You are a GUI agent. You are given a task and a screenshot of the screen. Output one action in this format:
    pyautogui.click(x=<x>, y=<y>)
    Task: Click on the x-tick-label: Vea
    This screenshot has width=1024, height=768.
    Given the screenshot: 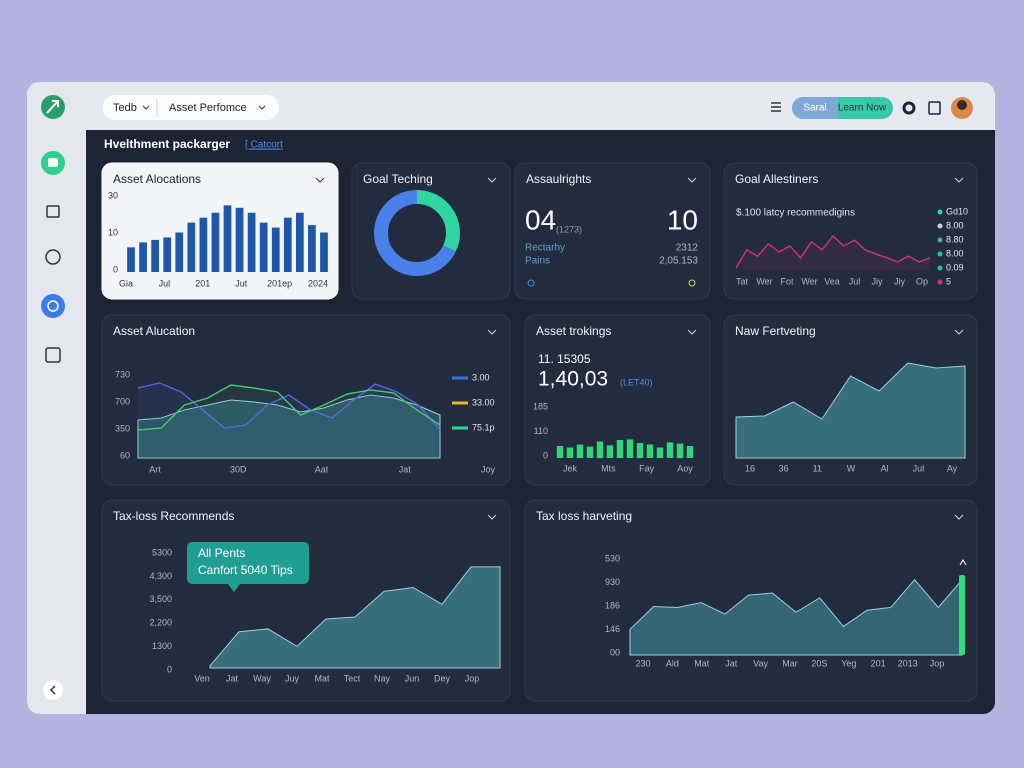 What is the action you would take?
    pyautogui.click(x=832, y=281)
    